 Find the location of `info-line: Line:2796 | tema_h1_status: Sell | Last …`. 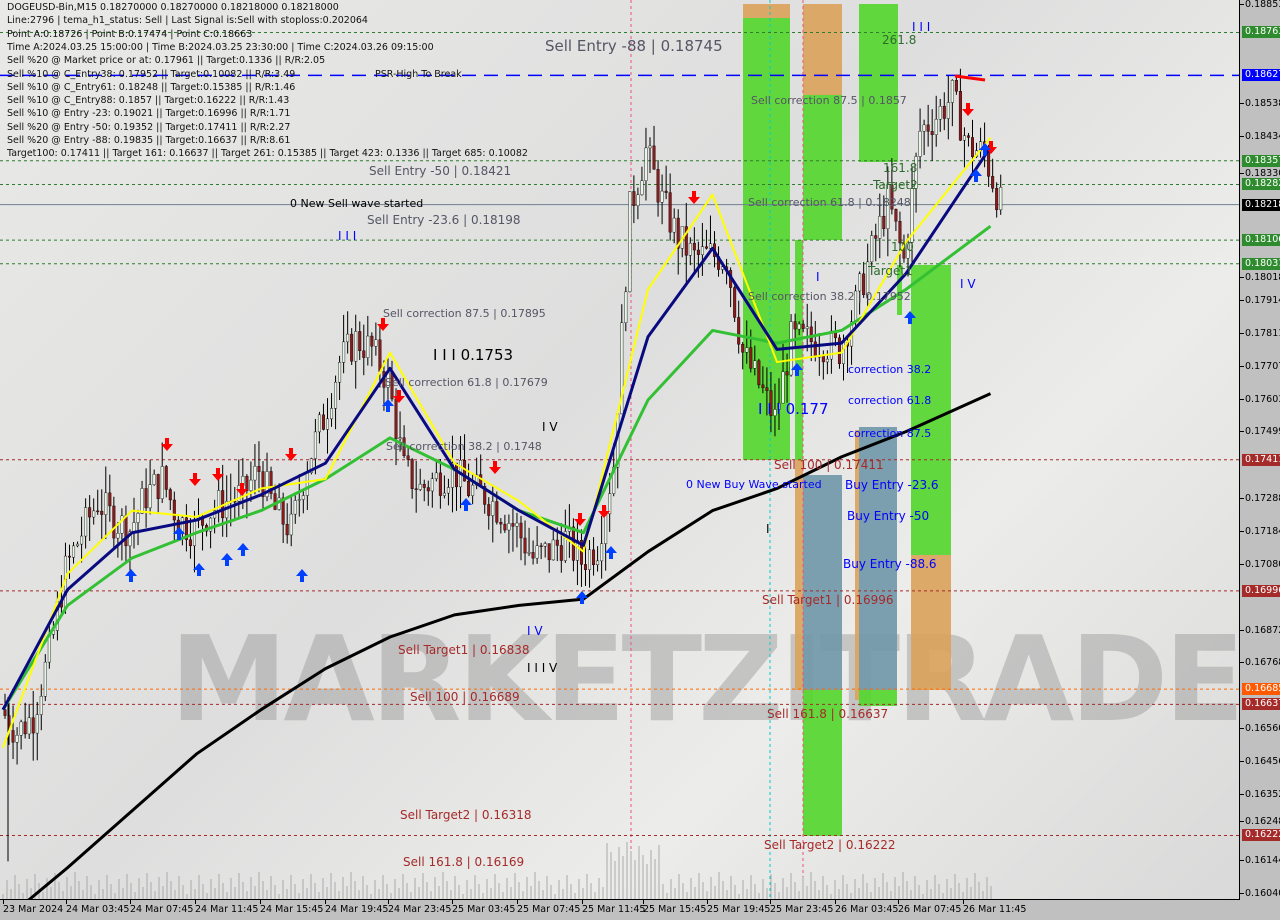

info-line: Line:2796 | tema_h1_status: Sell | Last … is located at coordinates (187, 21).